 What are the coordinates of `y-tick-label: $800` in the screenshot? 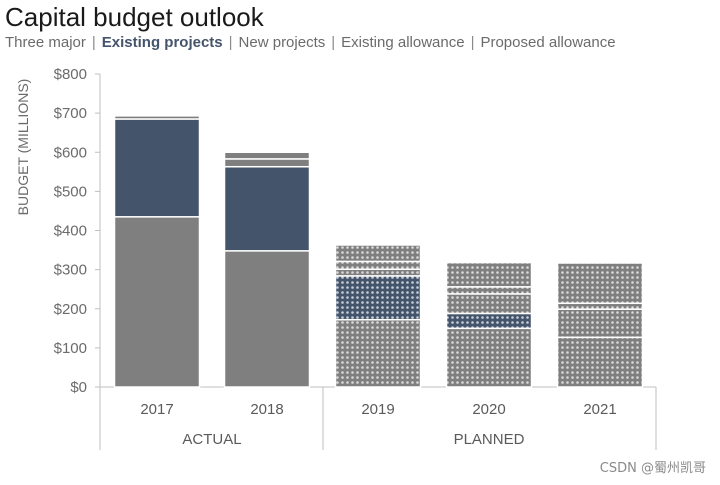 It's located at (70, 74).